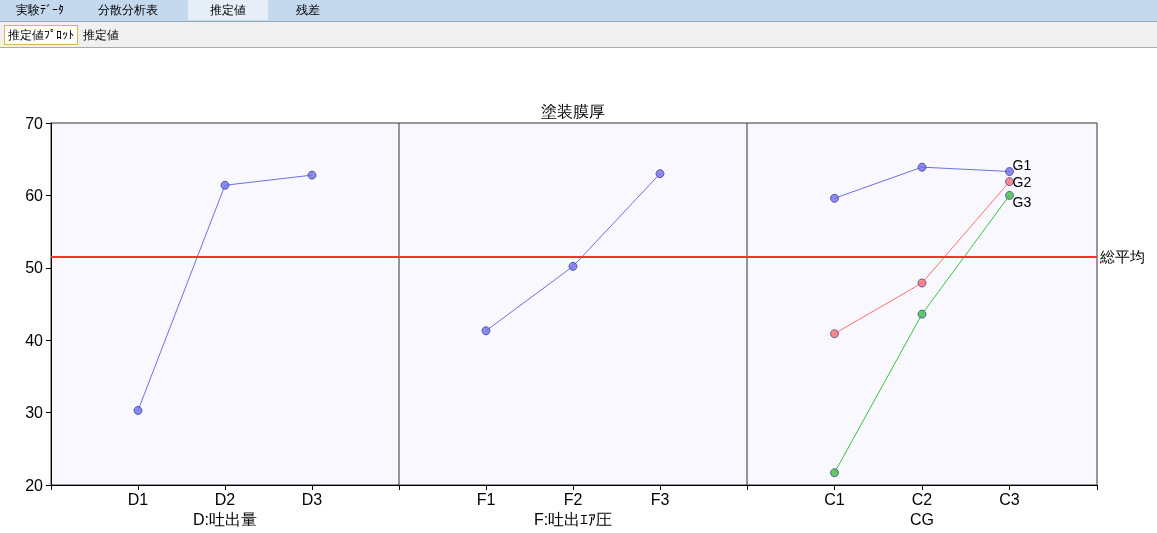 The height and width of the screenshot is (533, 1157). Describe the element at coordinates (34, 340) in the screenshot. I see `y-tick-label: 40` at that location.